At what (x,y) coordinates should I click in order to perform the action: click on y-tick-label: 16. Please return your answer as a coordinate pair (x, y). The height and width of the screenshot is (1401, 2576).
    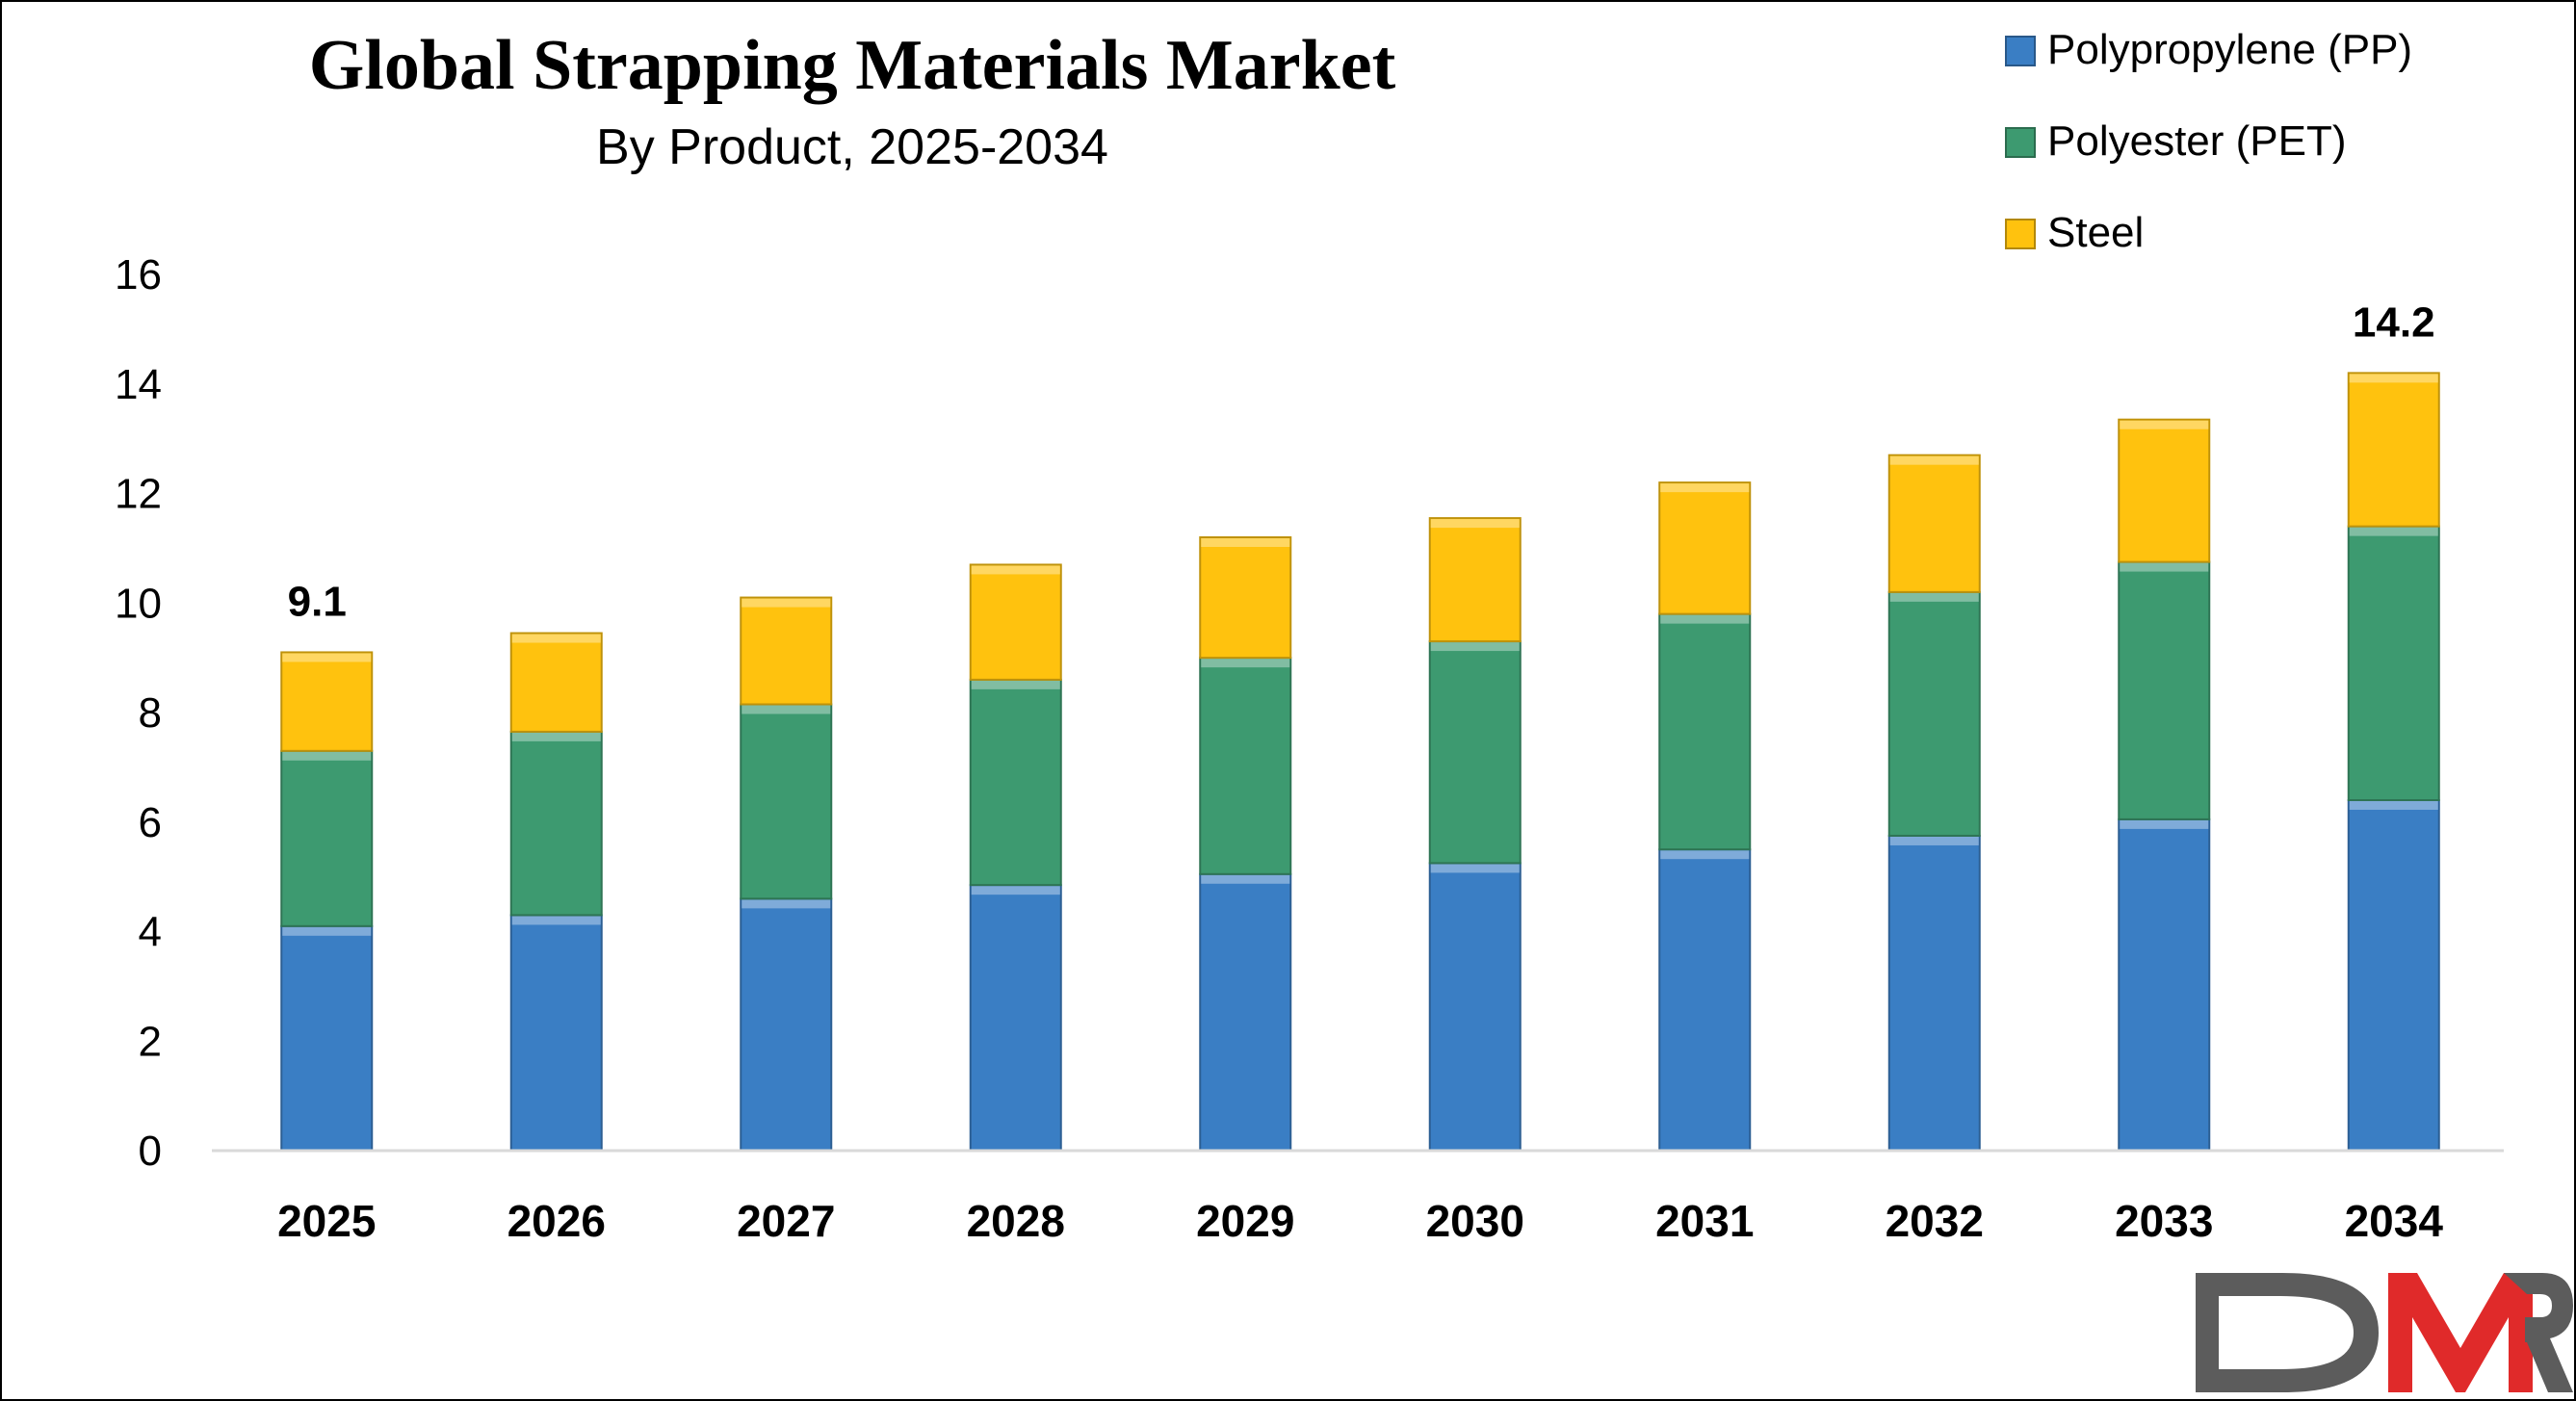
    Looking at the image, I should click on (138, 275).